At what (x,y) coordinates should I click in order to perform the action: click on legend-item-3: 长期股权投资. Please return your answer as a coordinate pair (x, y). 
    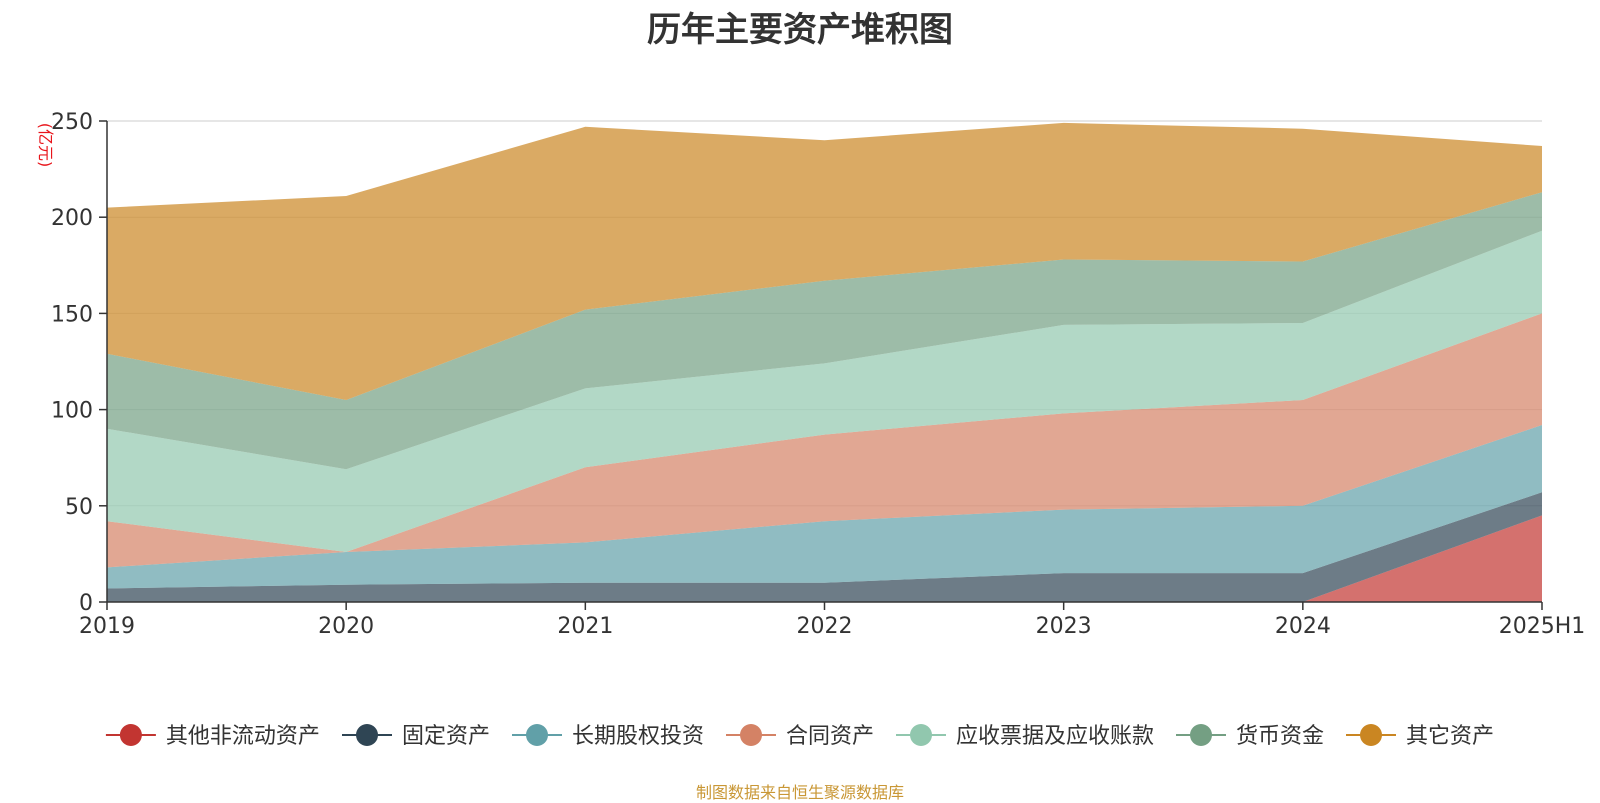
    Looking at the image, I should click on (608, 736).